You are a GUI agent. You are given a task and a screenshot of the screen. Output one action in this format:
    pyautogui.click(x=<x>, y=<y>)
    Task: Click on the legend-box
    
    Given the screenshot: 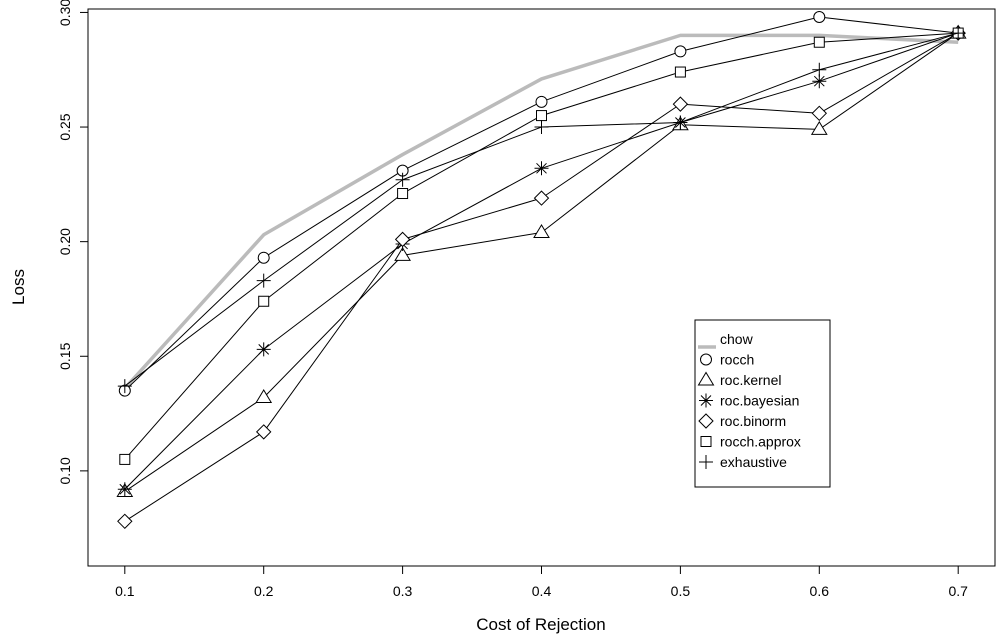 What is the action you would take?
    pyautogui.click(x=762, y=403)
    